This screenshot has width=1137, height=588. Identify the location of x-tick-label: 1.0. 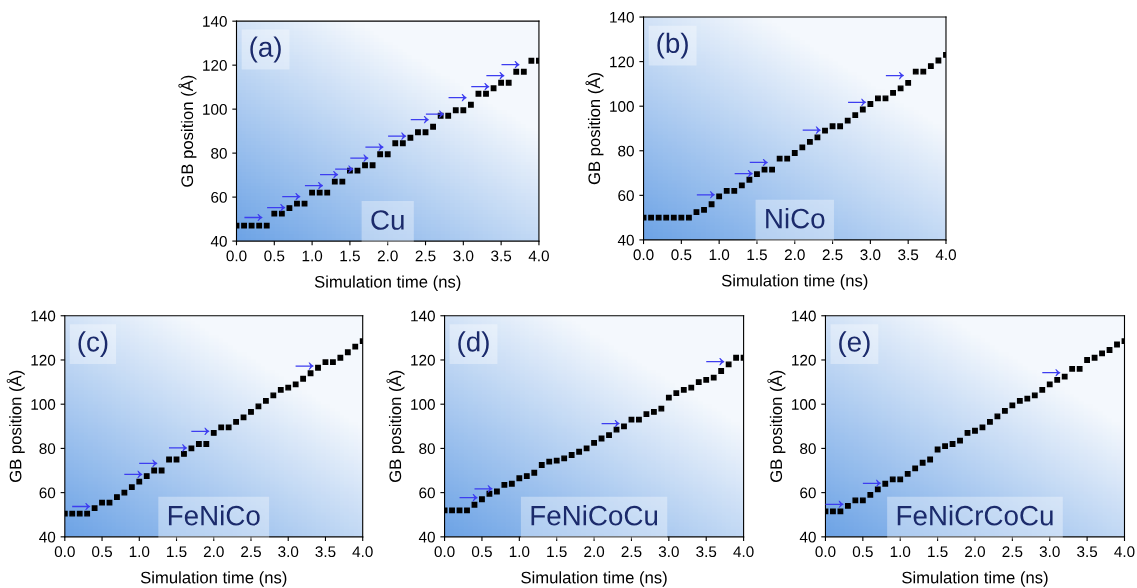
(519, 552).